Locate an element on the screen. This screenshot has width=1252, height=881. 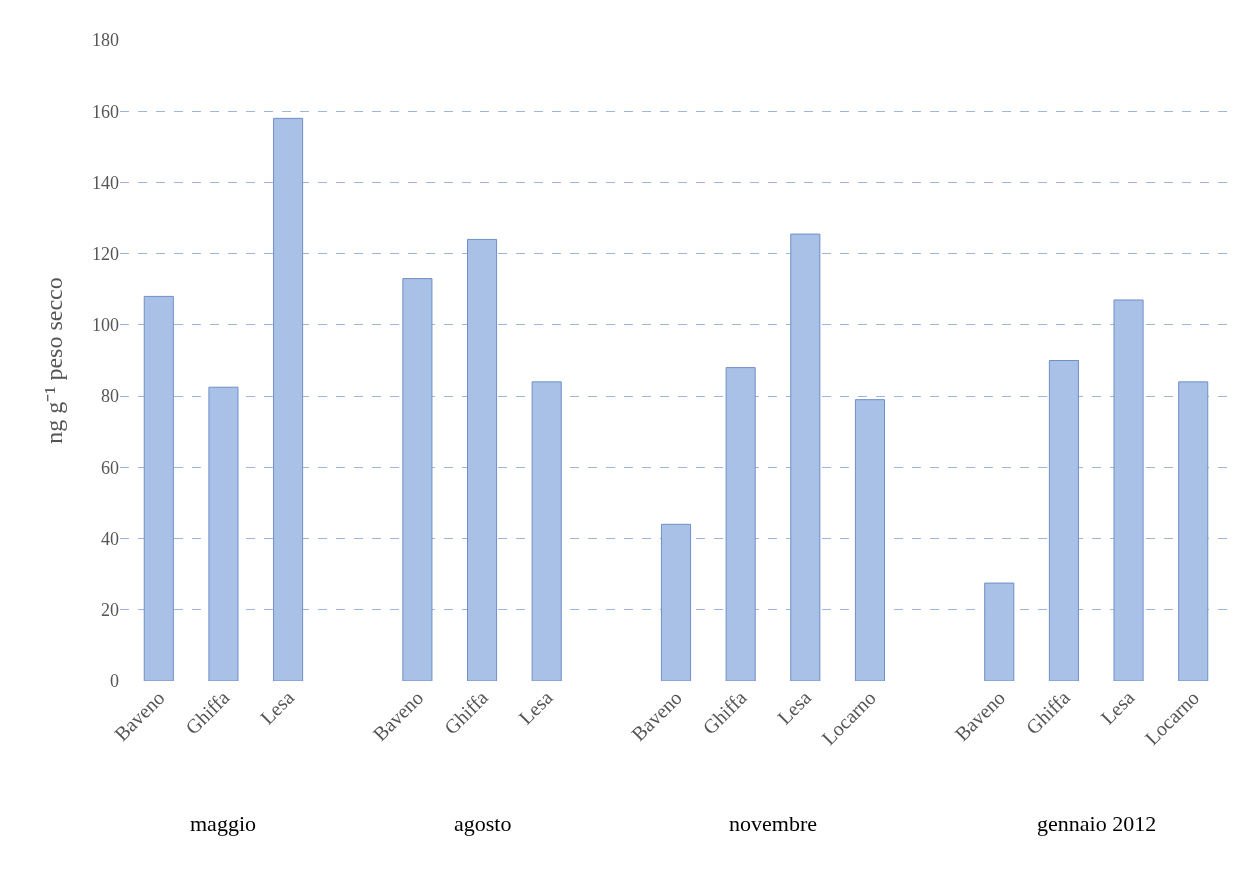
y-tick-label: 160 is located at coordinates (105, 111).